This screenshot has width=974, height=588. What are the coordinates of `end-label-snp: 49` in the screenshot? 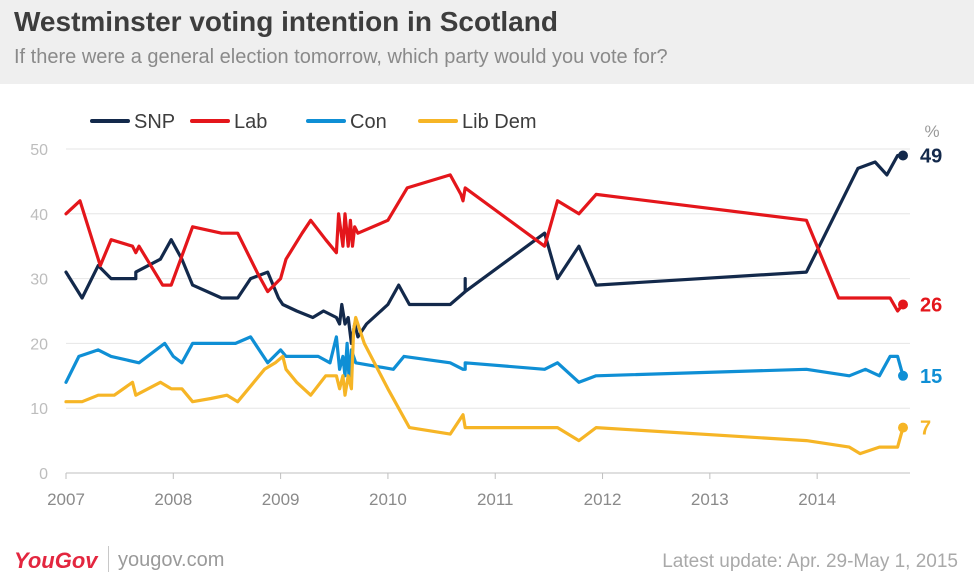 It's located at (931, 156).